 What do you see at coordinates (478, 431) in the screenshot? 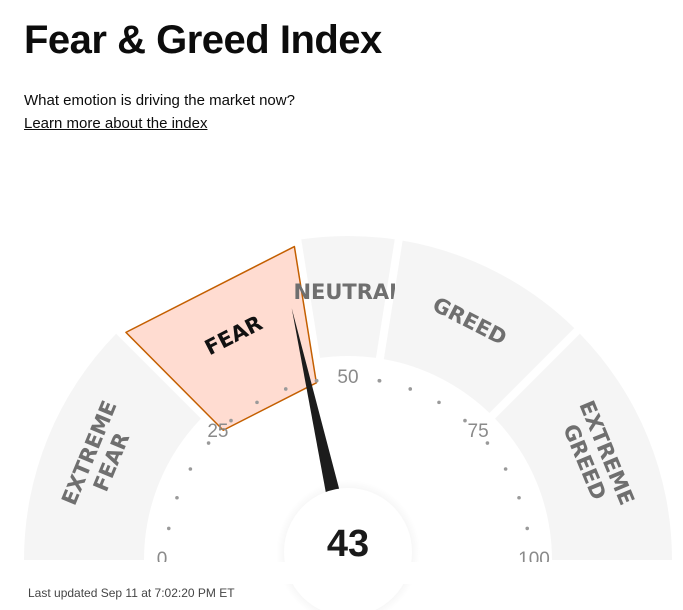
I see `gauge-tick-label-75: 75` at bounding box center [478, 431].